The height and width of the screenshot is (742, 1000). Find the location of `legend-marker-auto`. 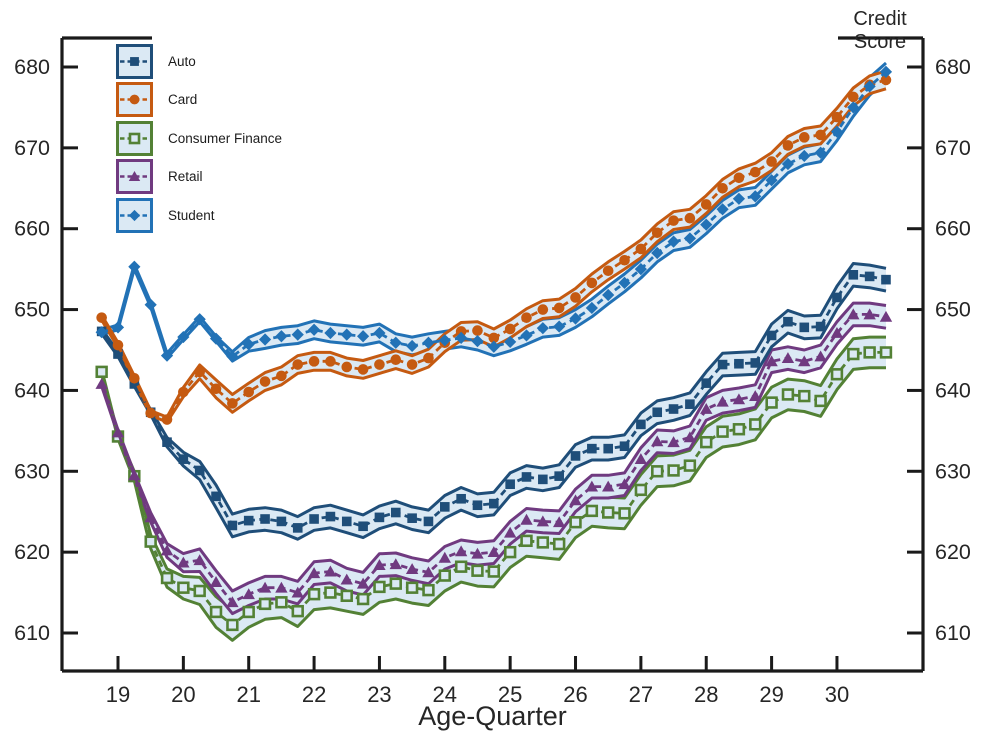

legend-marker-auto is located at coordinates (134, 61).